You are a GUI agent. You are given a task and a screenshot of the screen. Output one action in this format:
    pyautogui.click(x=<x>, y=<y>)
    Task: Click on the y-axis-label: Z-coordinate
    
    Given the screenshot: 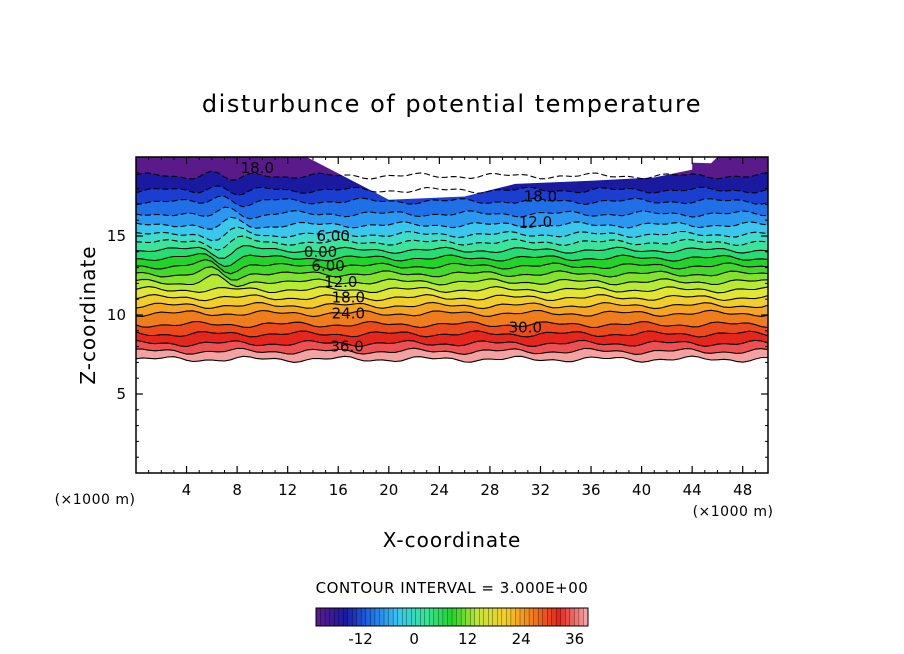 What is the action you would take?
    pyautogui.click(x=88, y=314)
    